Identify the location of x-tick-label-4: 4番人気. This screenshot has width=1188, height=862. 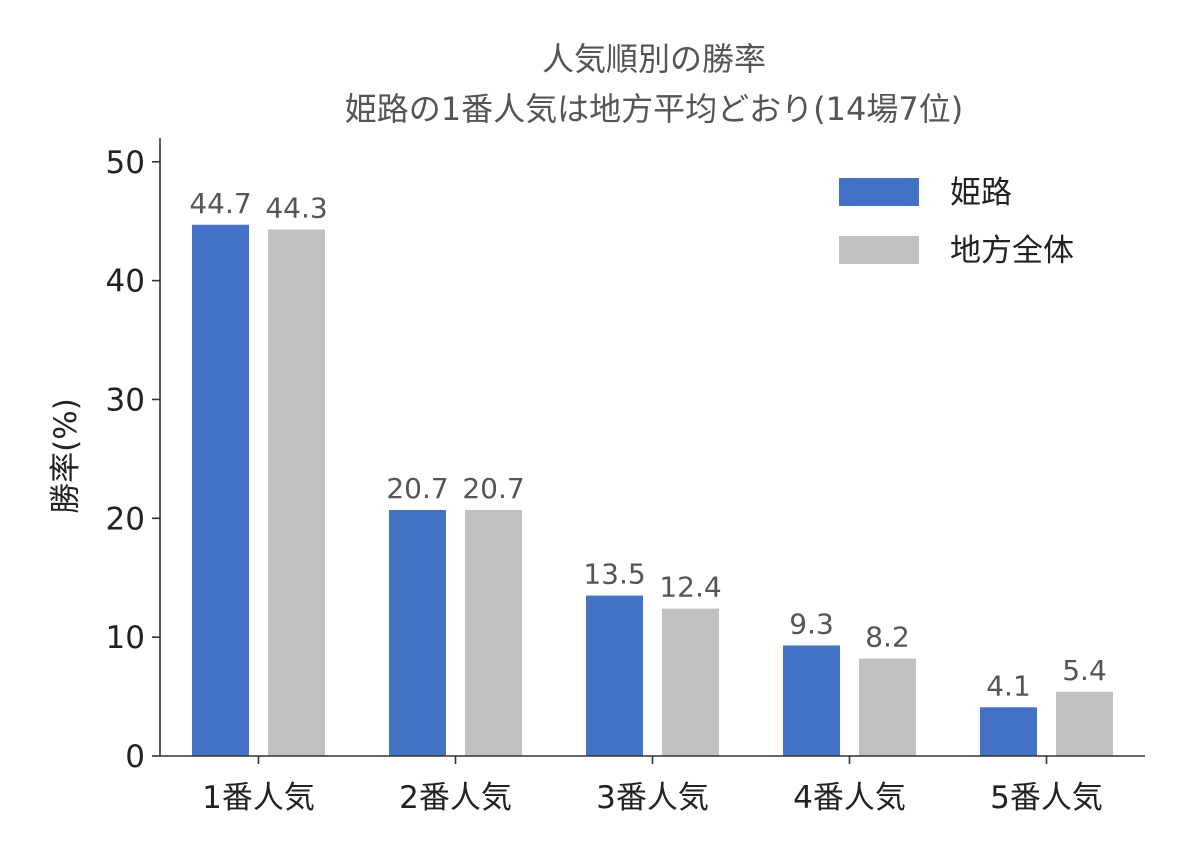
(849, 798).